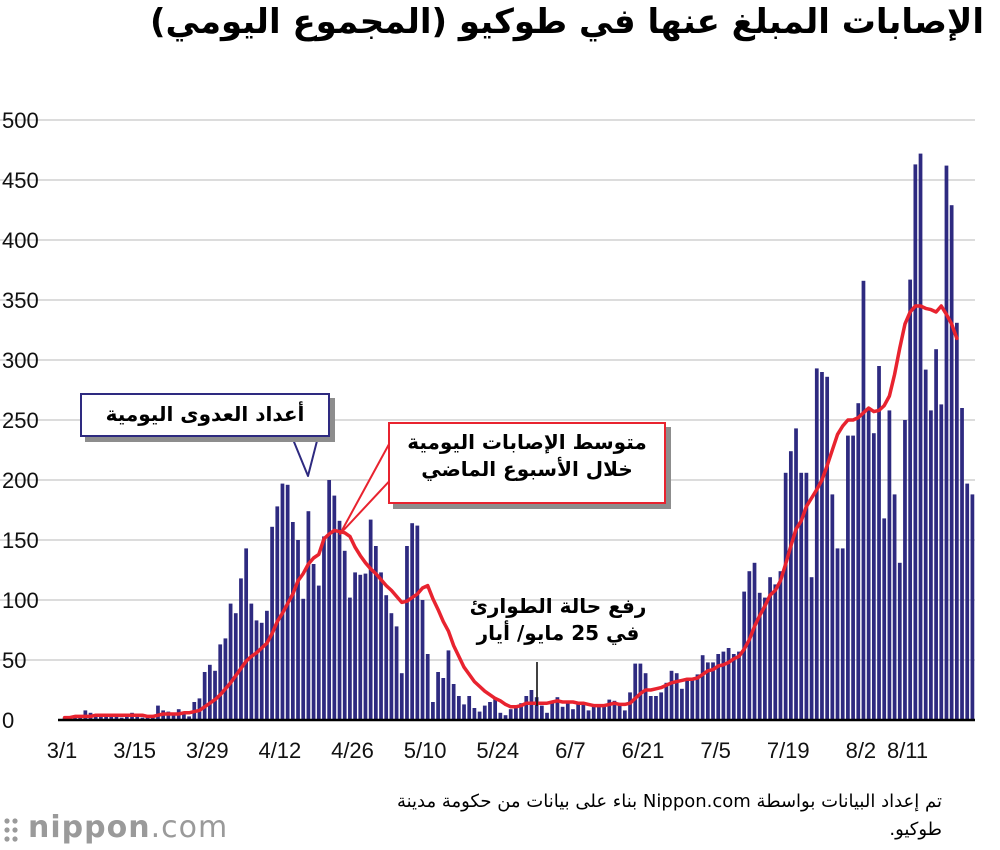  What do you see at coordinates (558, 633) in the screenshot?
I see `emergency-note-line2: في 25 مايو/ أيار` at bounding box center [558, 633].